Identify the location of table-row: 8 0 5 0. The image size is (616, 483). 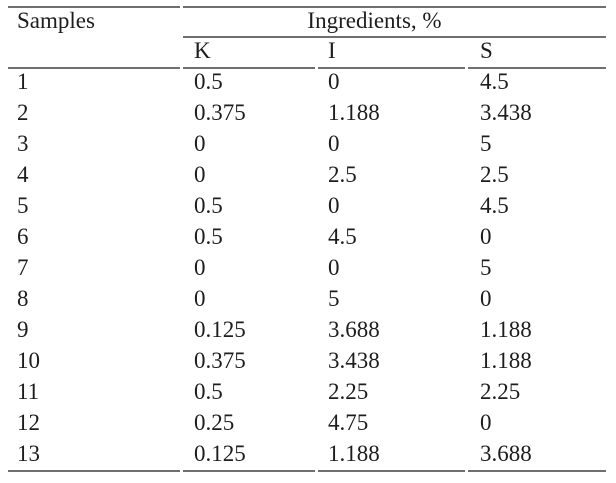
(307, 301).